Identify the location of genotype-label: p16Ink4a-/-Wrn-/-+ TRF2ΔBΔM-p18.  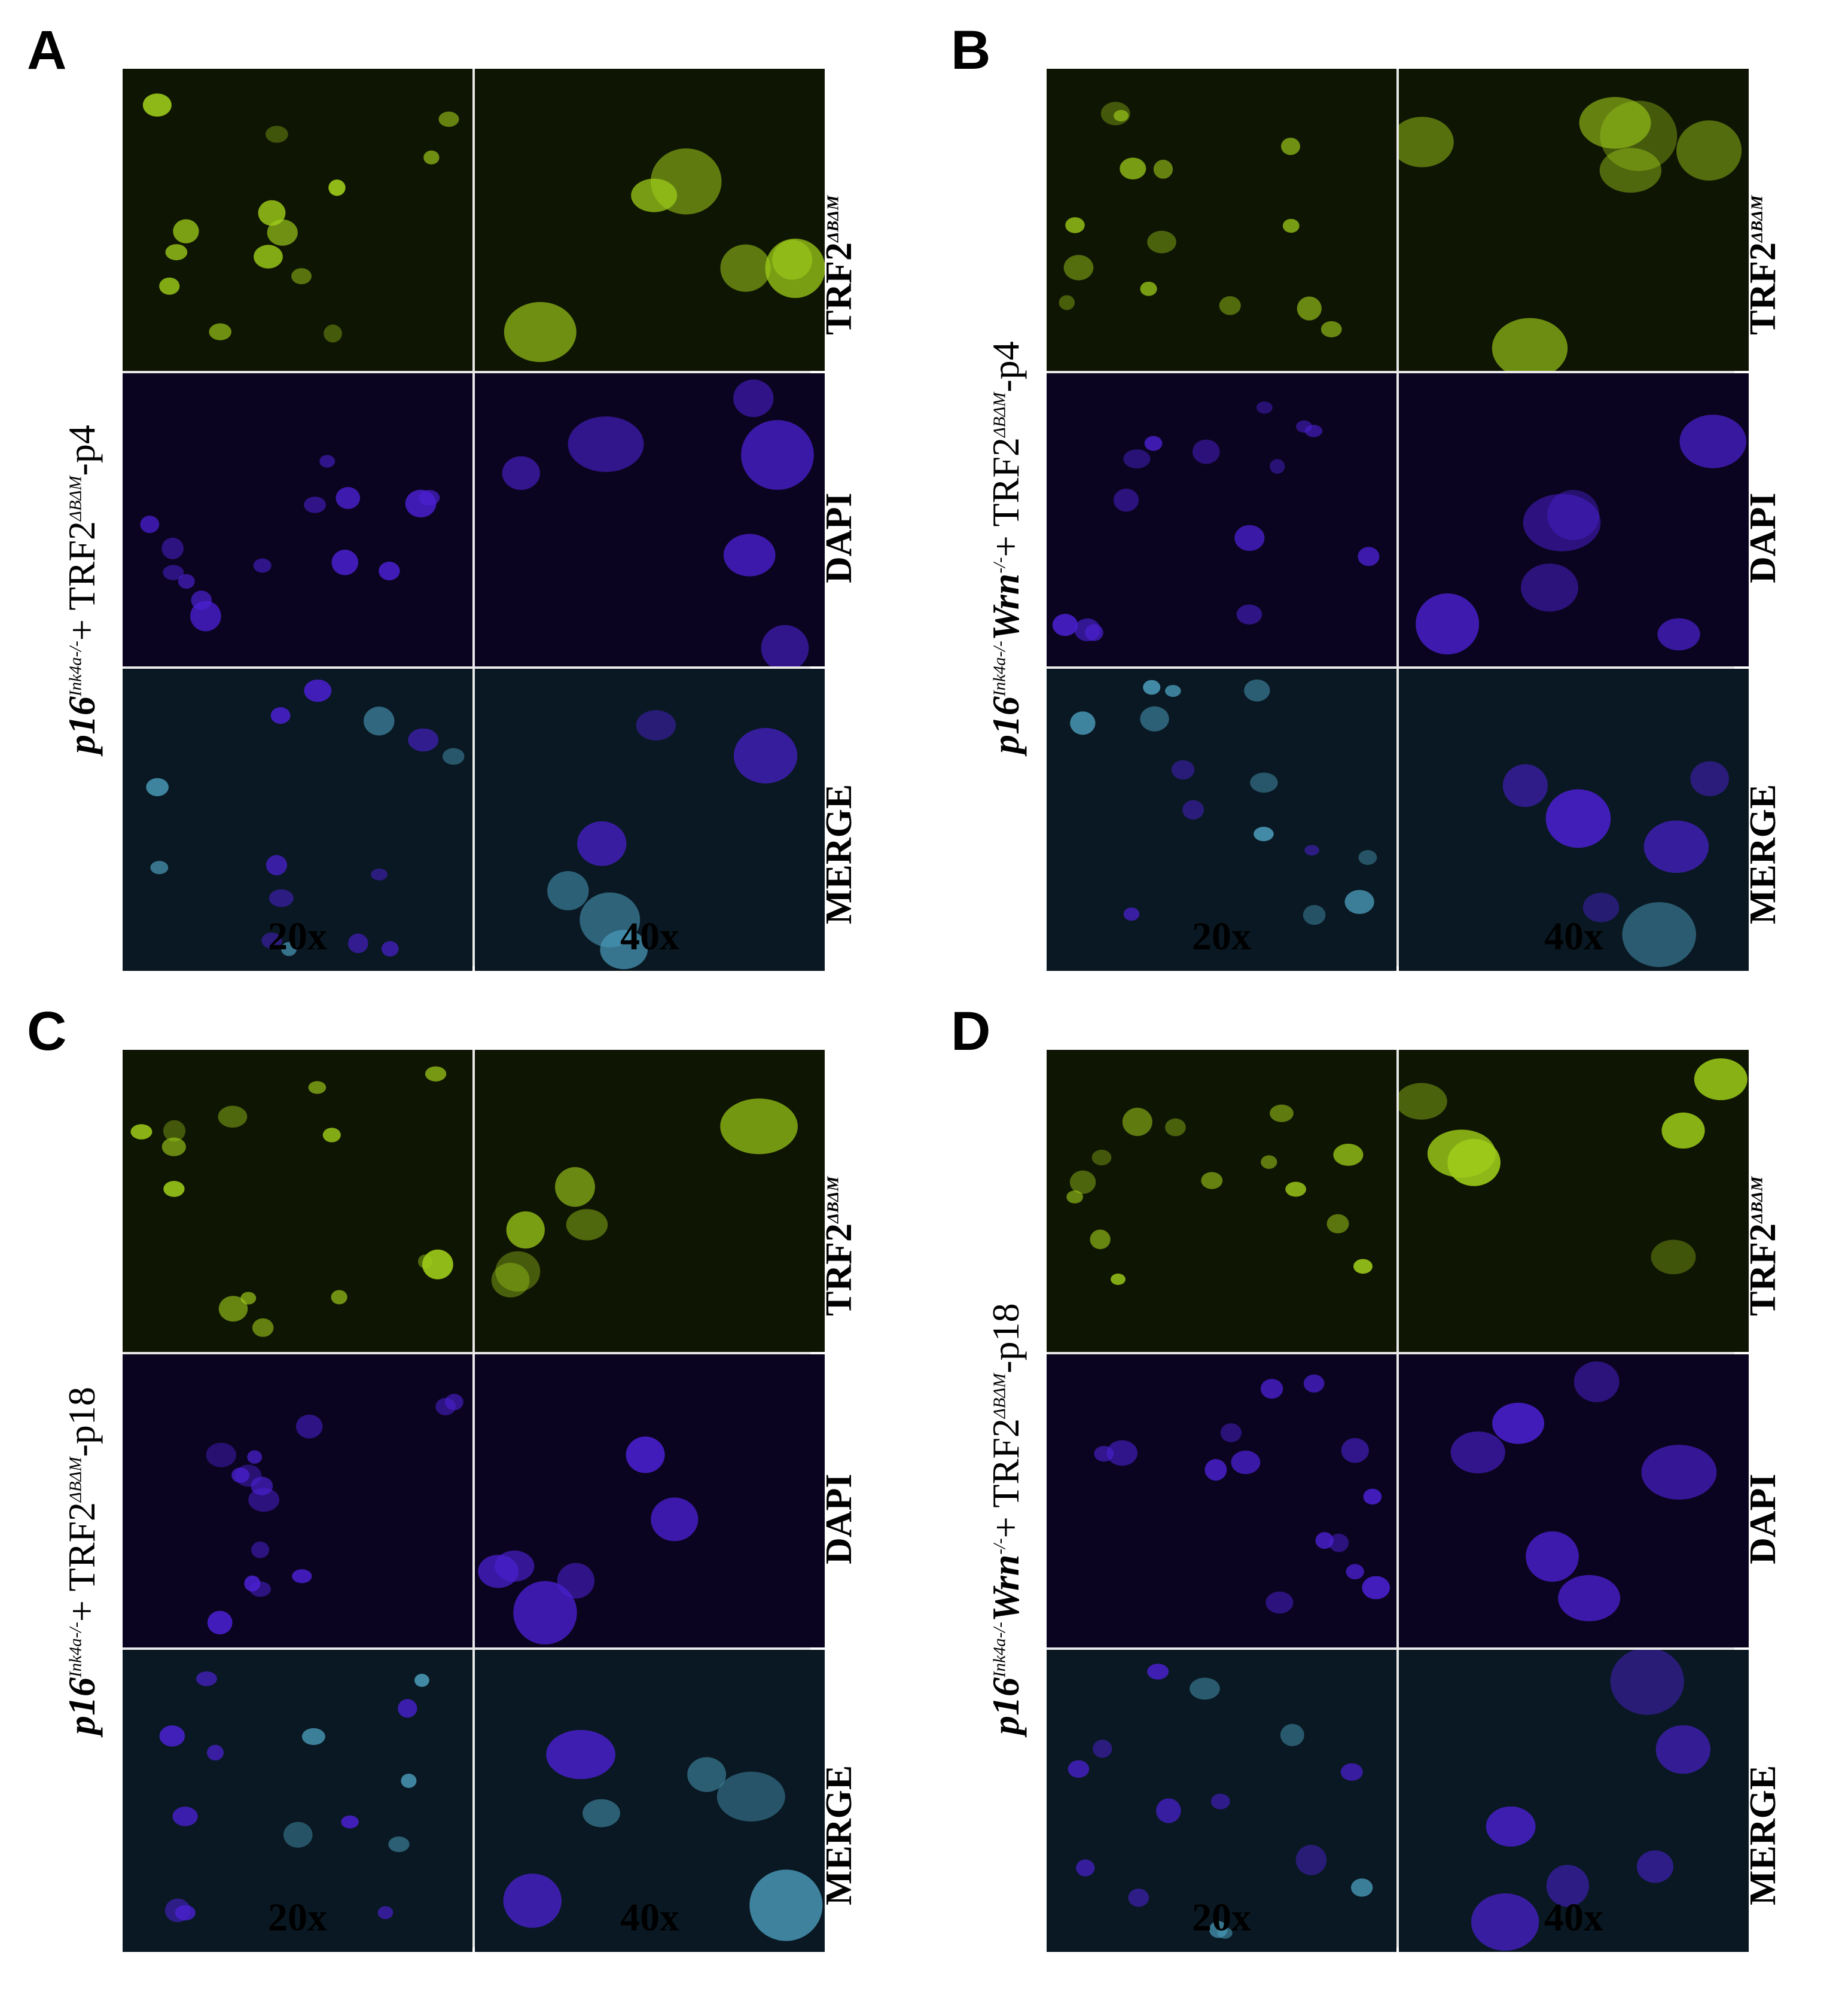
(1006, 1519).